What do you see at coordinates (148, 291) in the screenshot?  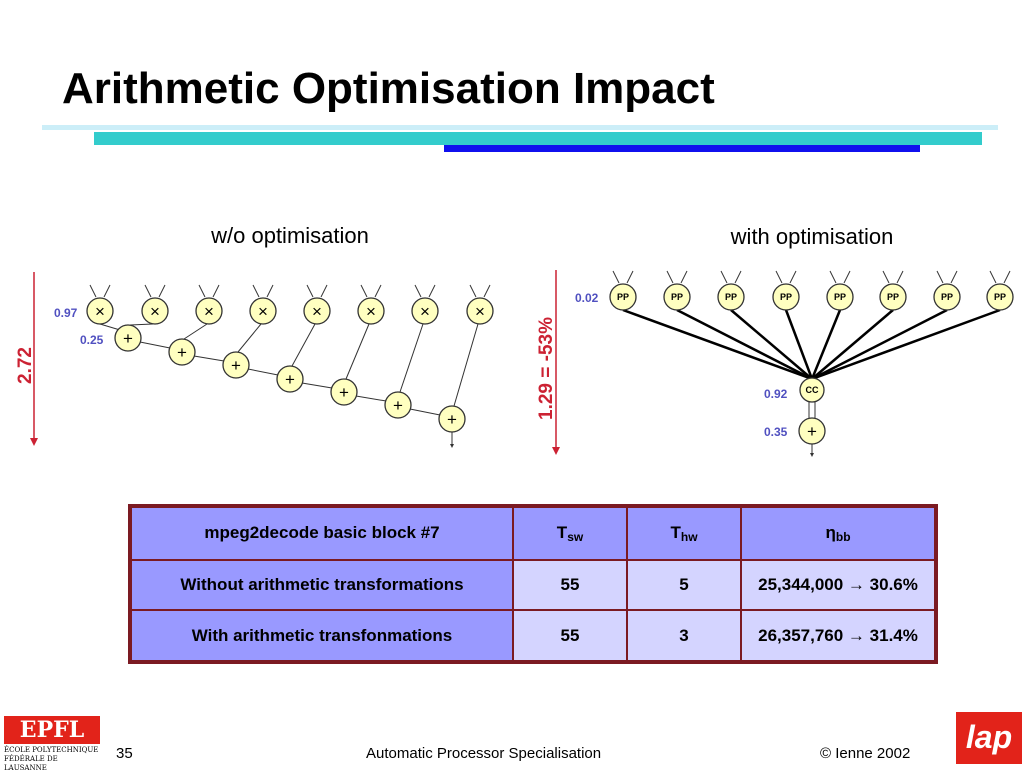 I see `mult-2-input-a` at bounding box center [148, 291].